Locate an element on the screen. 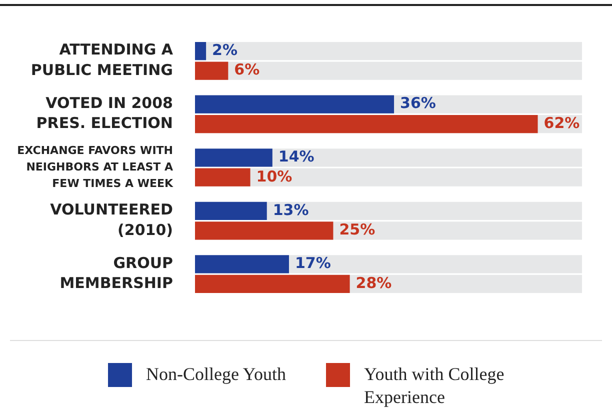 The width and height of the screenshot is (612, 411). legend-label: Non-College Youth is located at coordinates (216, 374).